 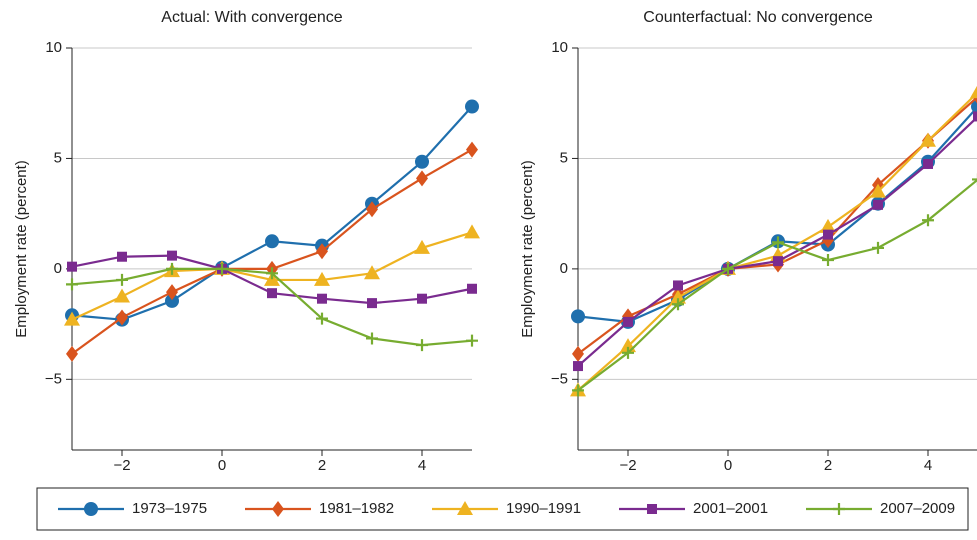 I want to click on legend-label: 2007–2009, so click(x=917, y=508).